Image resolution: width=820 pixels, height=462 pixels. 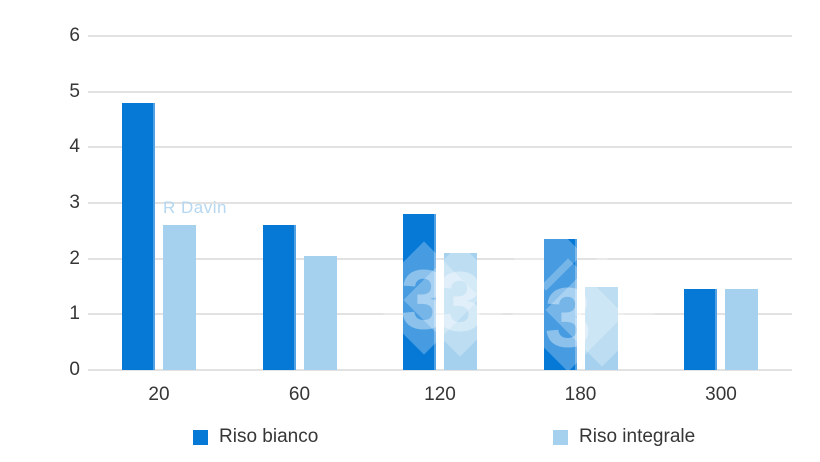 I want to click on legend-swatch-riso-integrale, so click(x=560, y=437).